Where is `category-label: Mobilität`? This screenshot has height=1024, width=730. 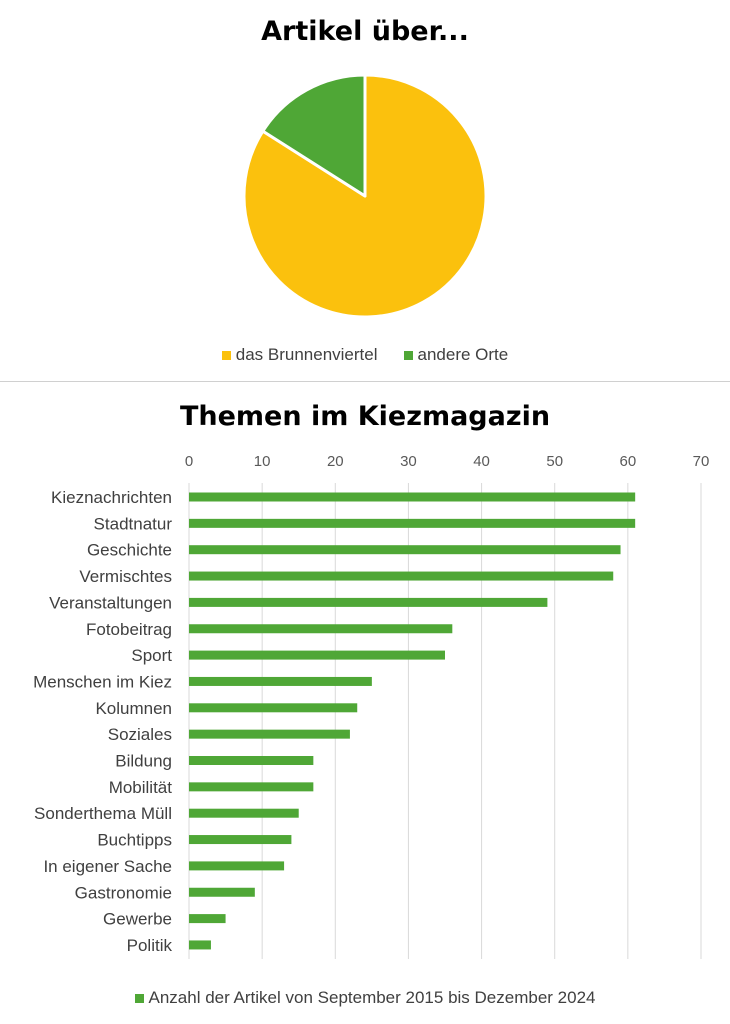
category-label: Mobilität is located at coordinates (141, 787).